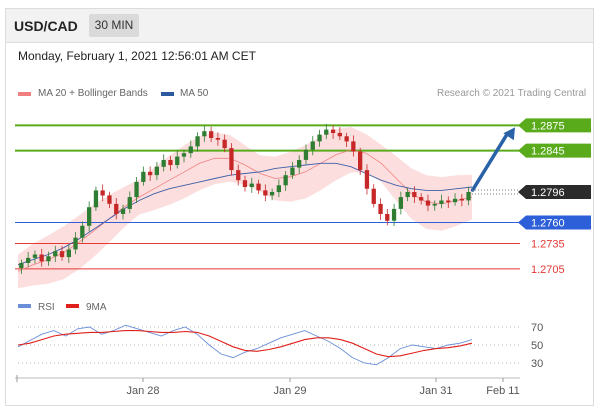  I want to click on level-tag-1.2760-label: 1.2760, so click(548, 223).